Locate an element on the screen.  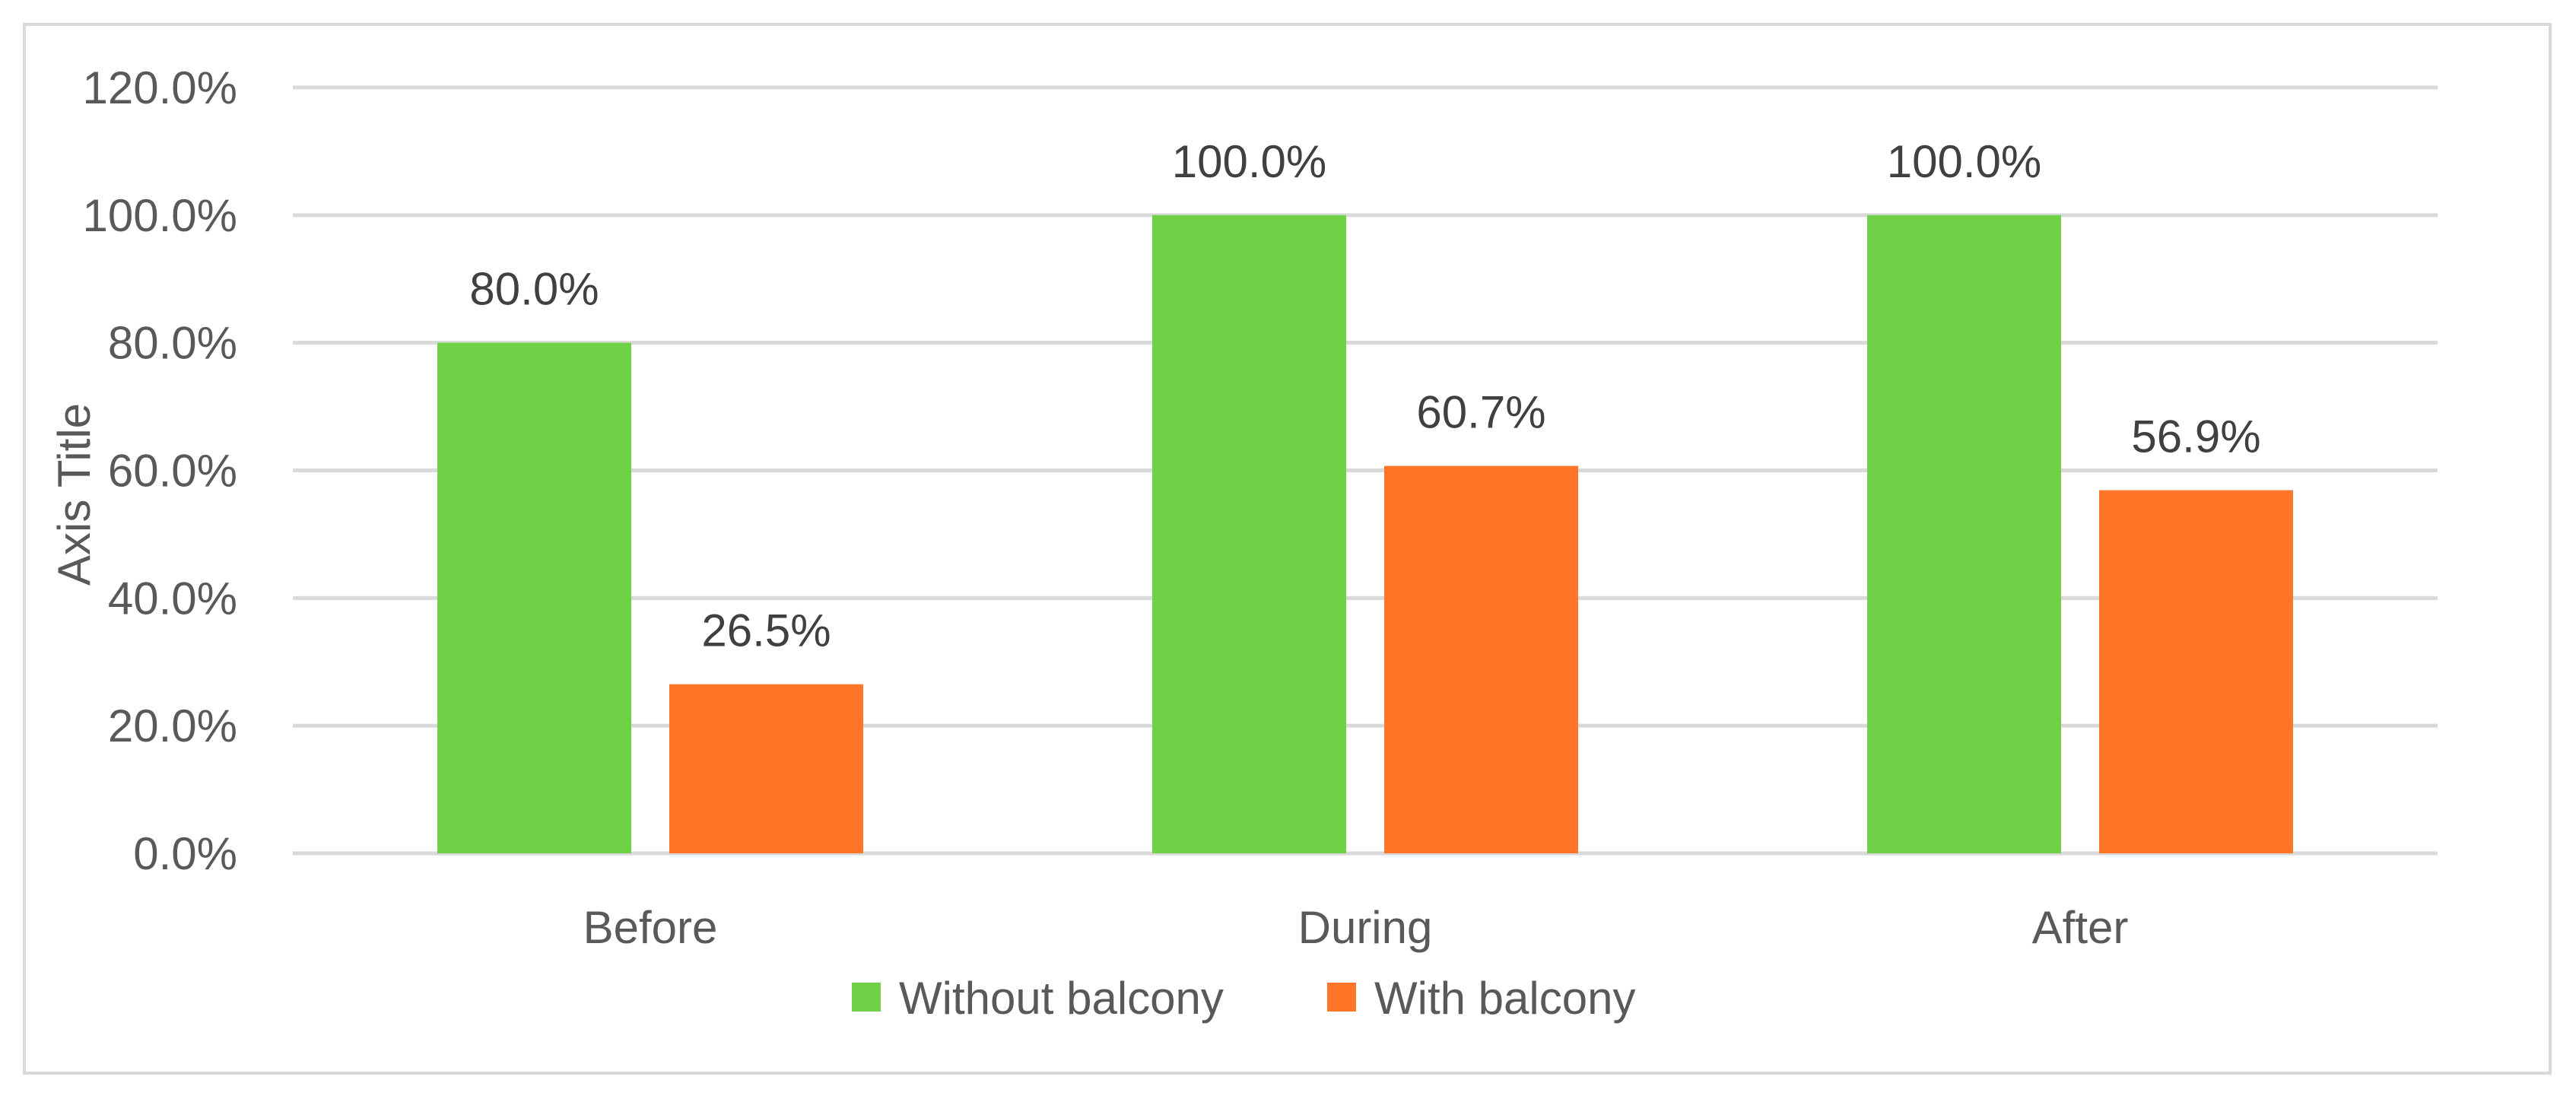
y-axis-tick-labels: 0.0% 20.0% 40.0% 60.0% 80.0% 100.0% 120.0% is located at coordinates (160, 470).